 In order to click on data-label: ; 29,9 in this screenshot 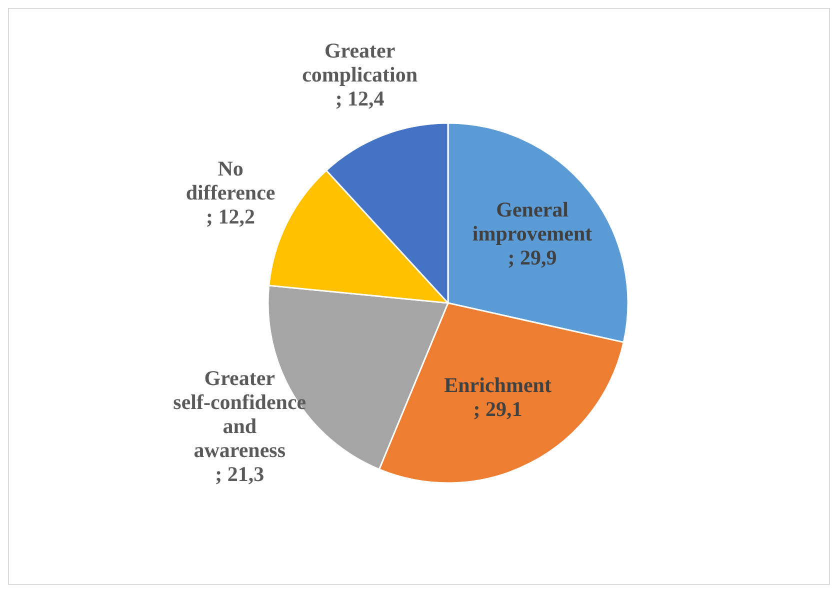, I will do `click(532, 257)`.